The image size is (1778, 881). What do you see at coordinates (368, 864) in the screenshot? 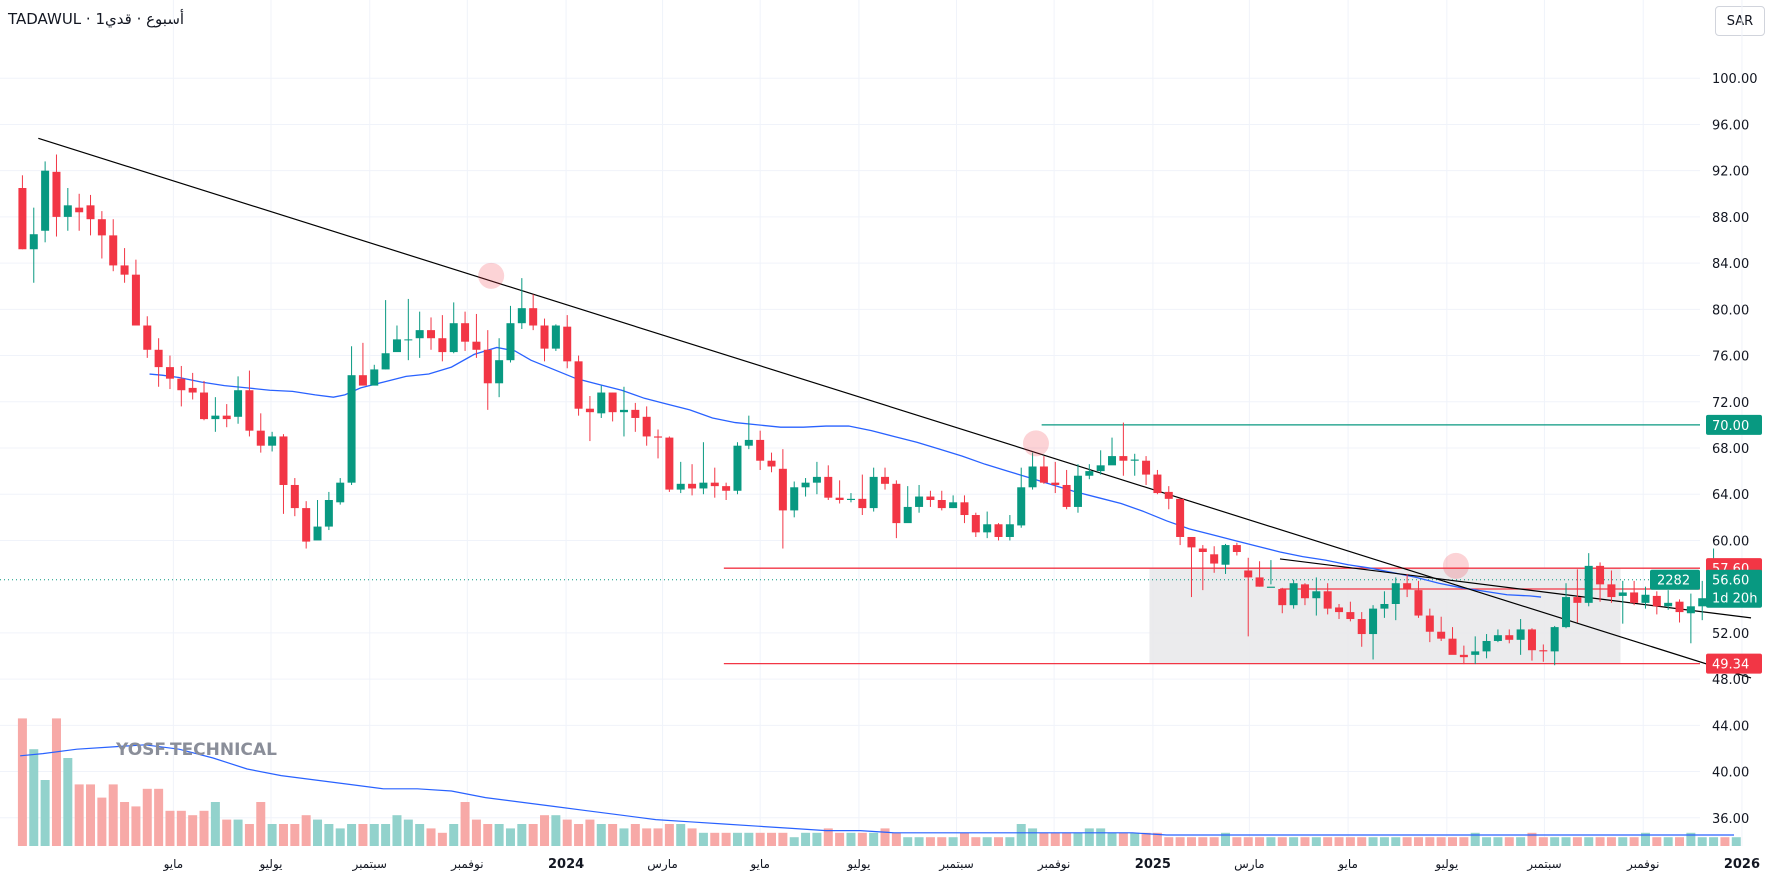
I see `x-tick-label: سبتمبر` at bounding box center [368, 864].